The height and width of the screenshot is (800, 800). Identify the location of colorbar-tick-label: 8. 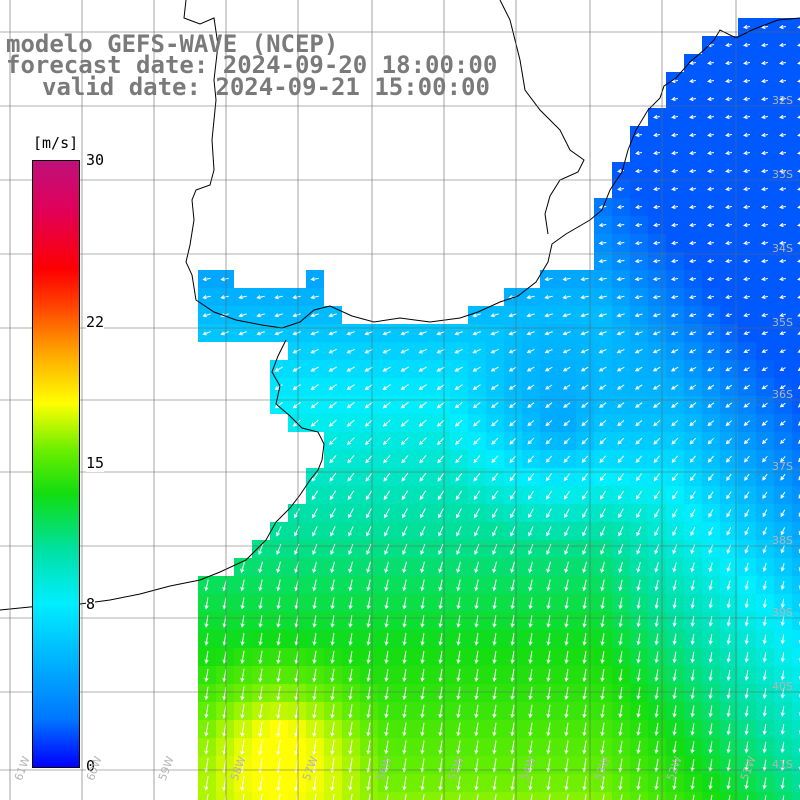
(91, 604).